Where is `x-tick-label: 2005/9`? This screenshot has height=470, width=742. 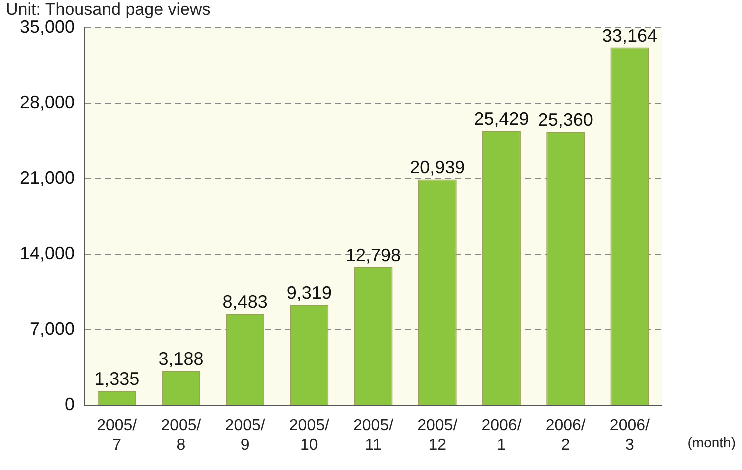
x-tick-label: 2005/9 is located at coordinates (245, 436).